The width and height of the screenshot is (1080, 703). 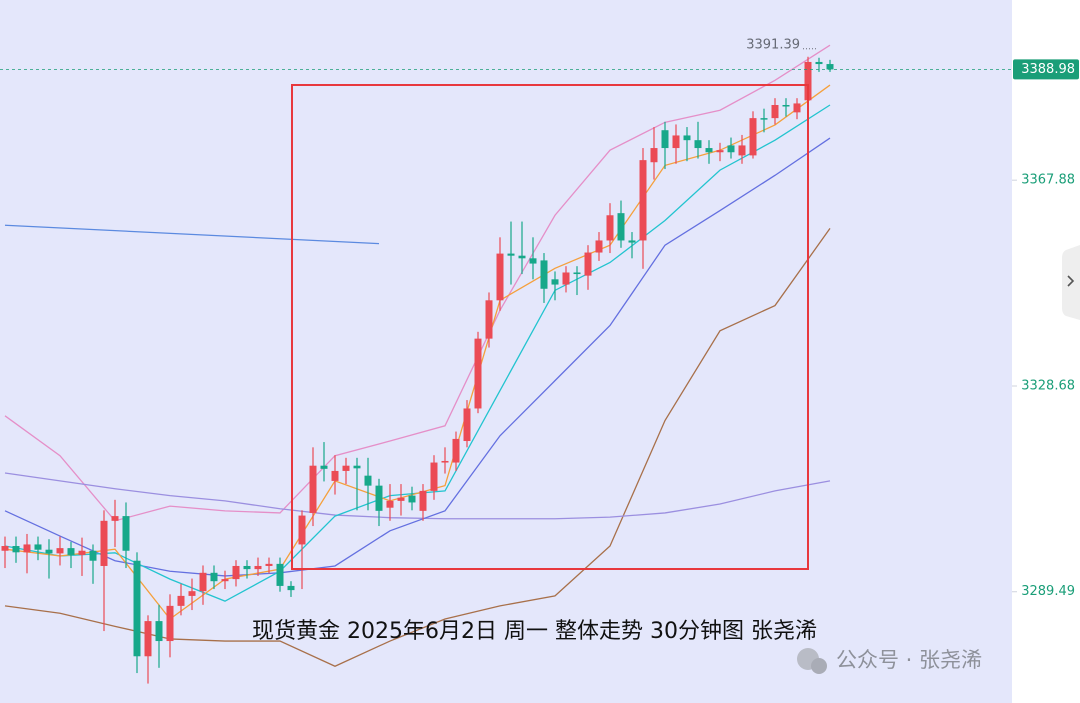 What do you see at coordinates (773, 44) in the screenshot?
I see `high-price-label: 3391.39` at bounding box center [773, 44].